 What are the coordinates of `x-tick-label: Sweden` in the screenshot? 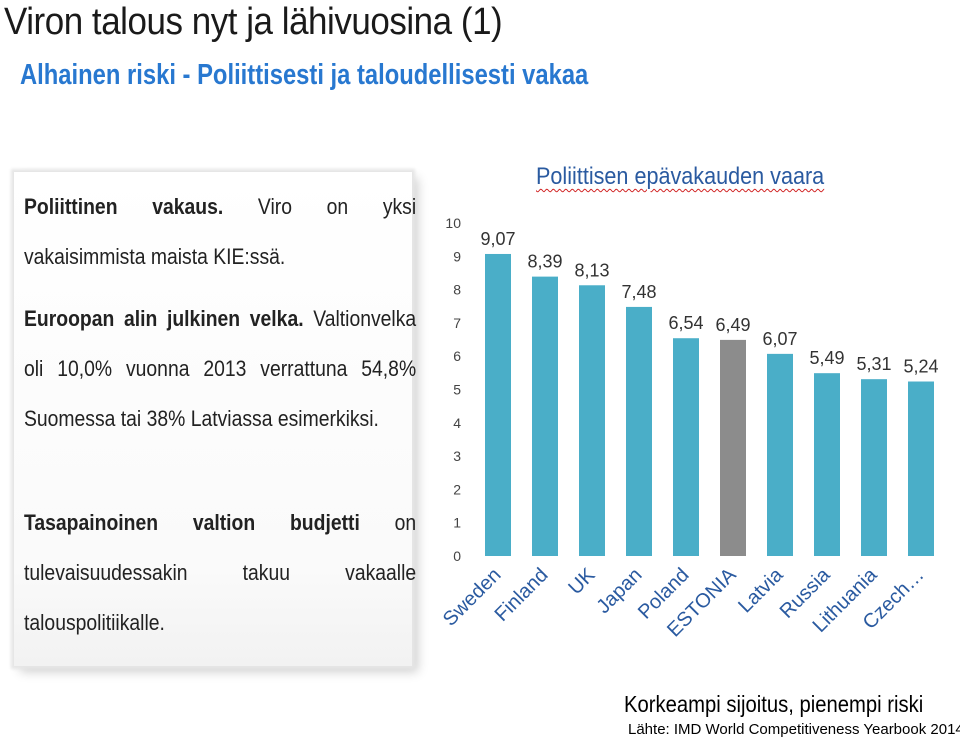 It's located at (472, 597).